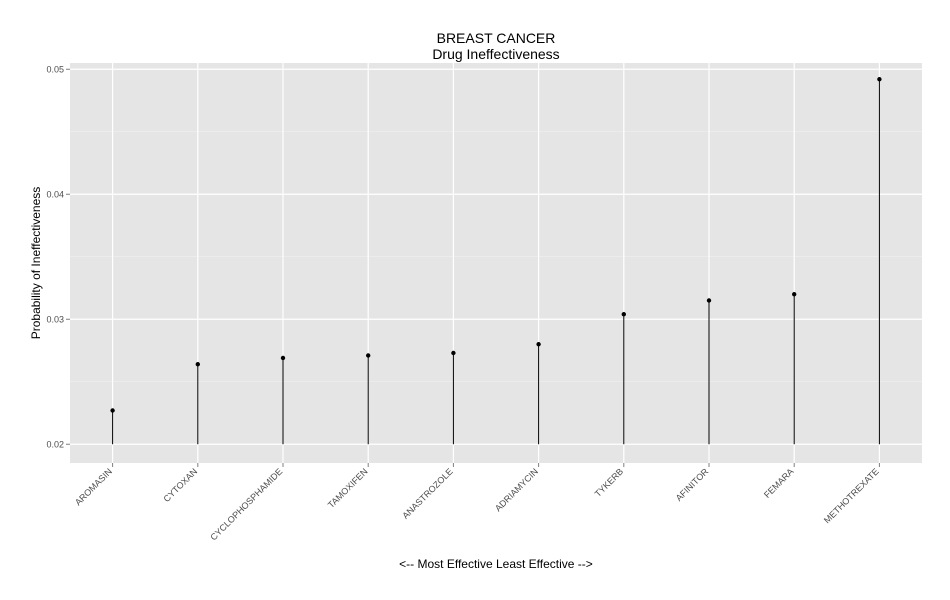  I want to click on x-tick-label: TYKERB, so click(609, 482).